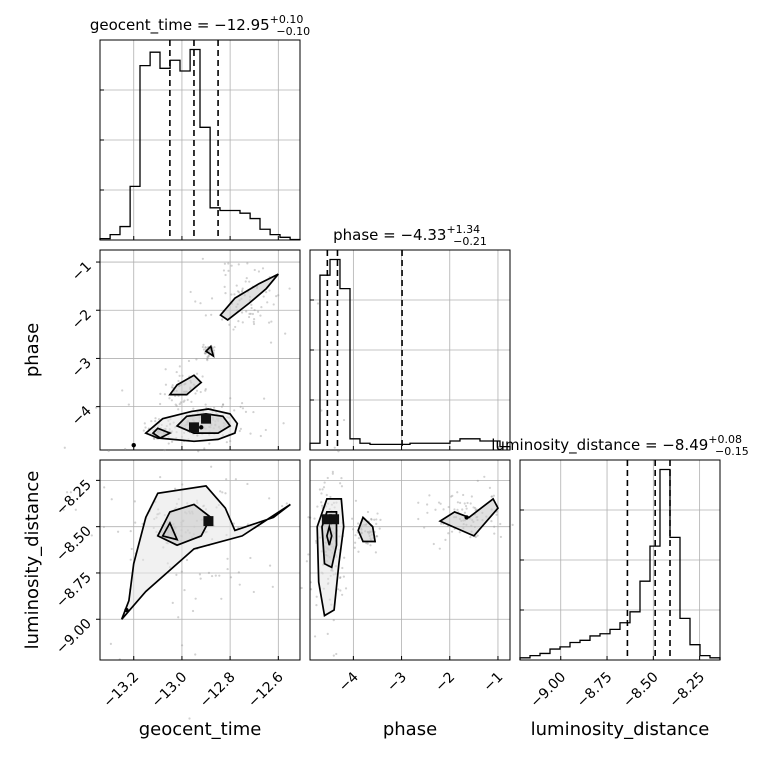 The image size is (760, 760). What do you see at coordinates (206, 418) in the screenshot?
I see `density-peak` at bounding box center [206, 418].